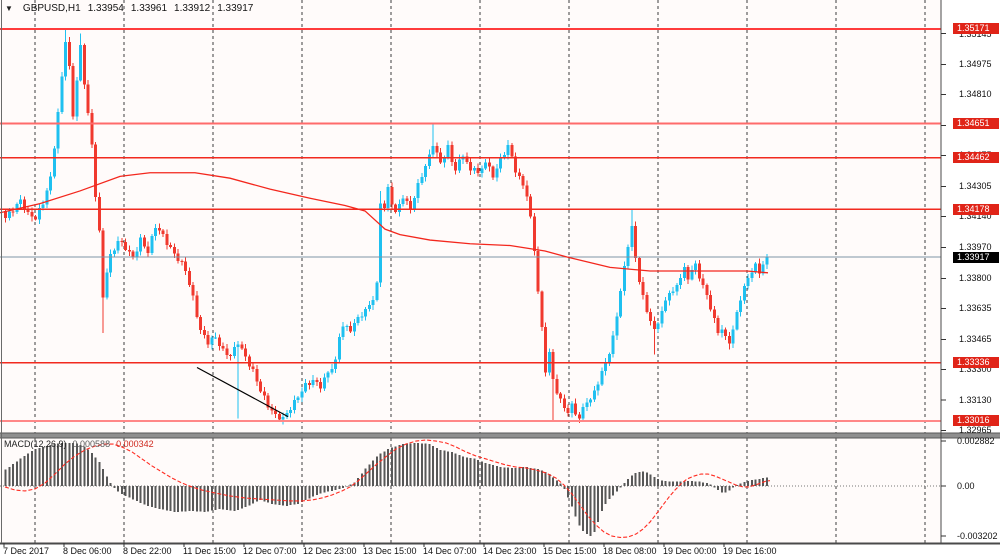 Image resolution: width=1000 pixels, height=559 pixels. What do you see at coordinates (87, 551) in the screenshot?
I see `time-axis-label: 8 Dec 06:00` at bounding box center [87, 551].